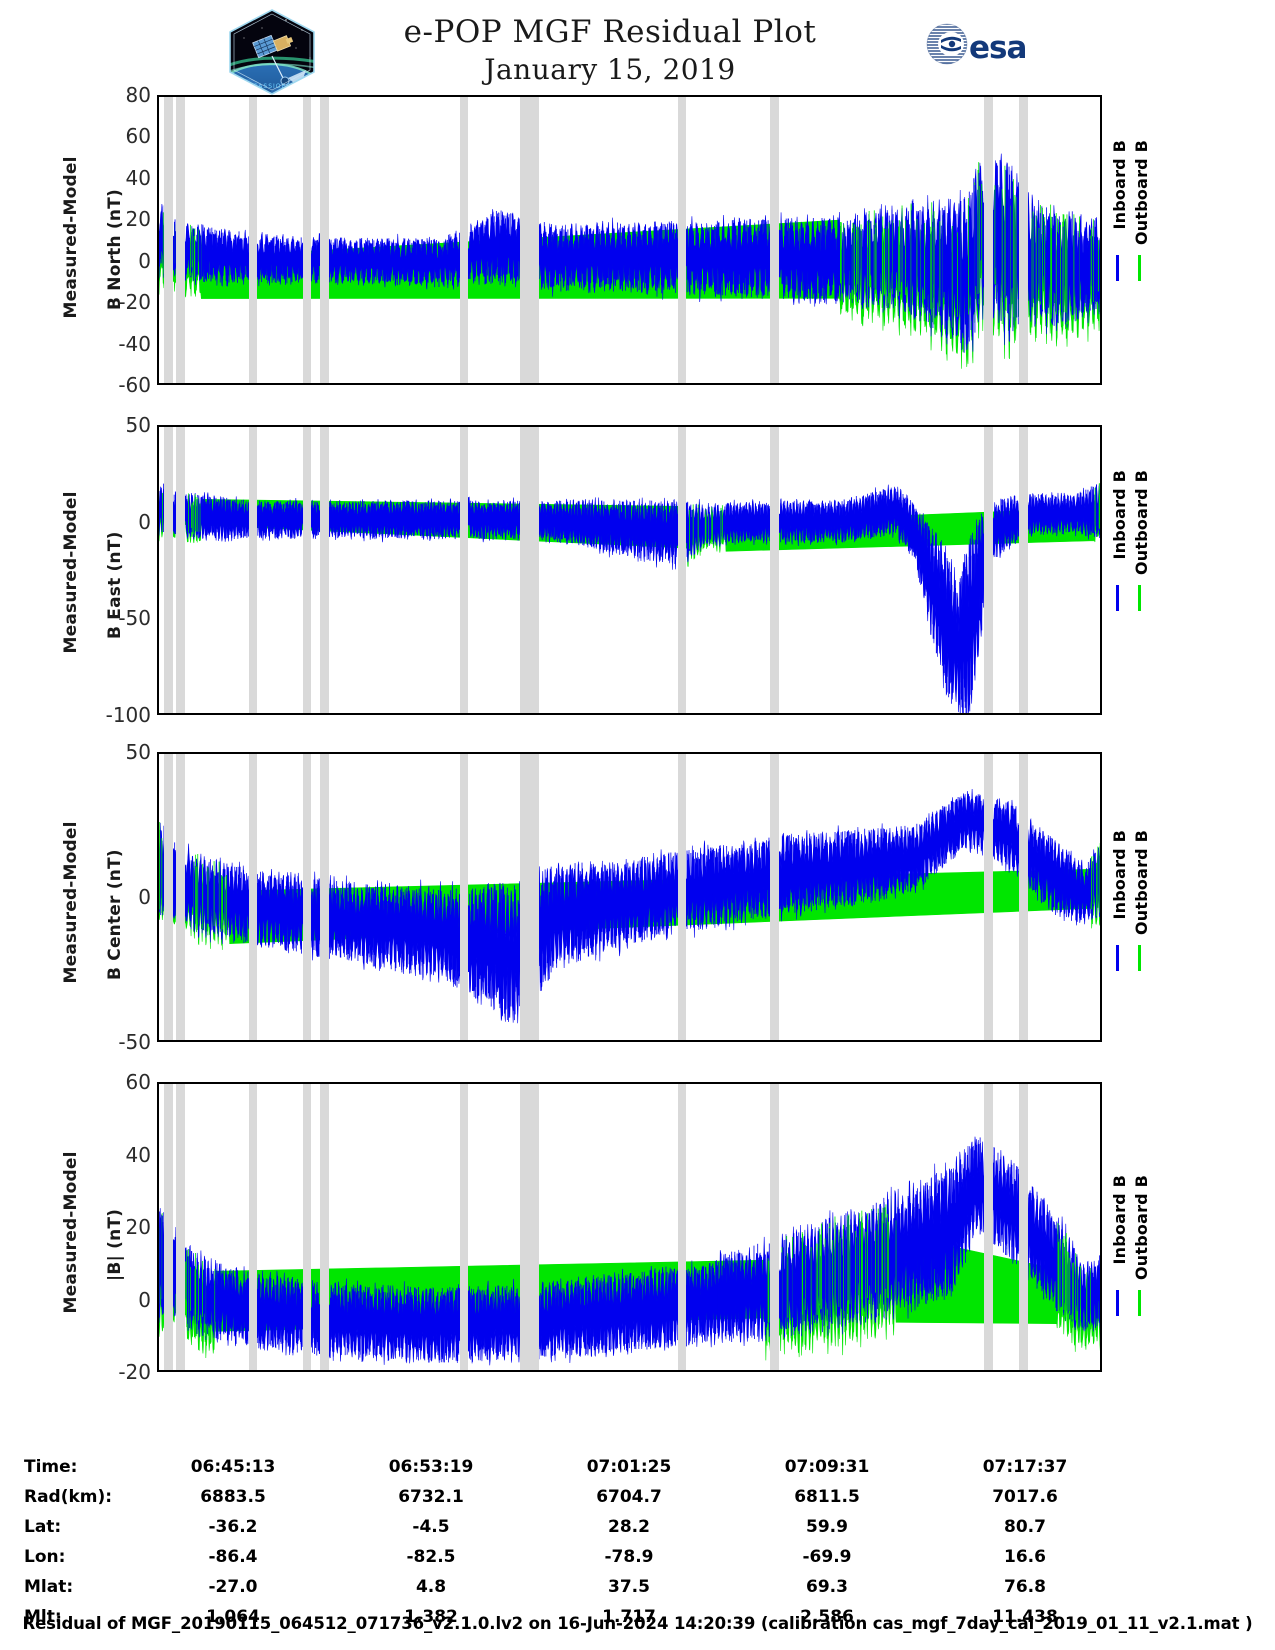 The image size is (1275, 1650). Describe the element at coordinates (233, 1587) in the screenshot. I see `ephemeris-value: -27.0` at that location.